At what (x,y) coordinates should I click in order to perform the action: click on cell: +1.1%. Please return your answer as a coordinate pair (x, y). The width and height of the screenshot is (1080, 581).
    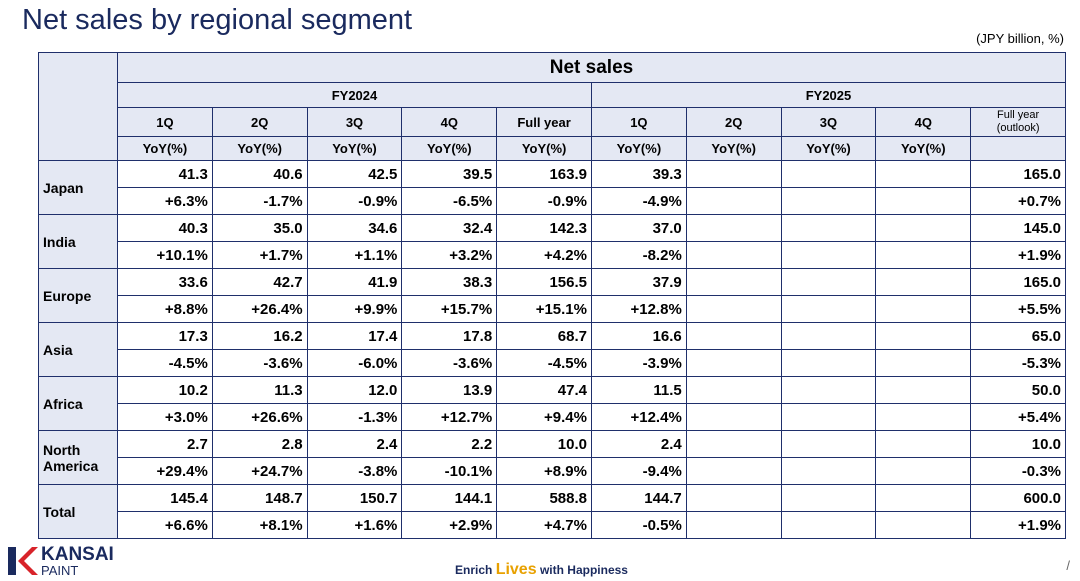
    Looking at the image, I should click on (354, 255).